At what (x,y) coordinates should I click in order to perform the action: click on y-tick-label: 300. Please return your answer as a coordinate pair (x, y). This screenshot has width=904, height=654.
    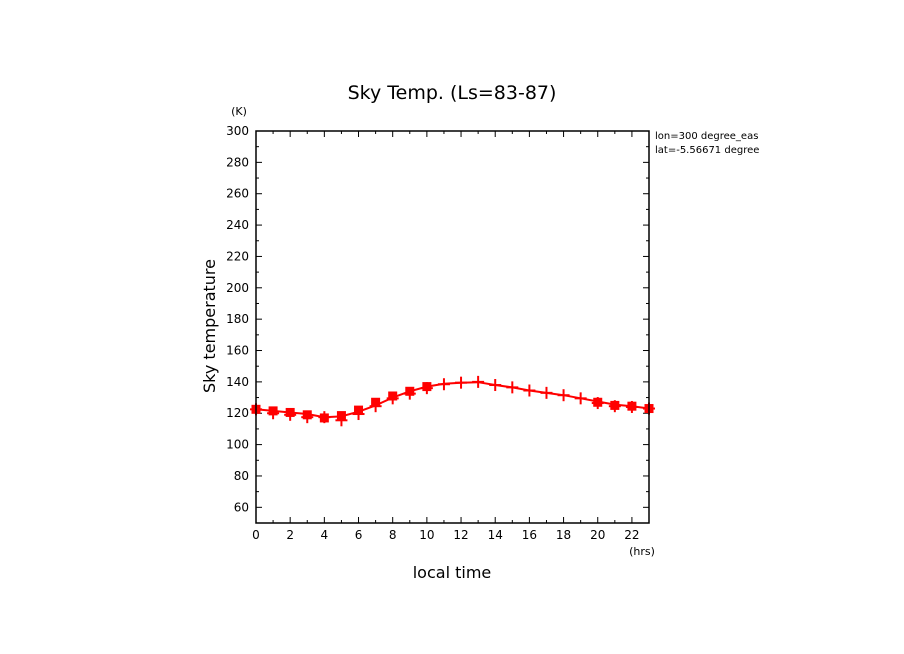
    Looking at the image, I should click on (237, 131).